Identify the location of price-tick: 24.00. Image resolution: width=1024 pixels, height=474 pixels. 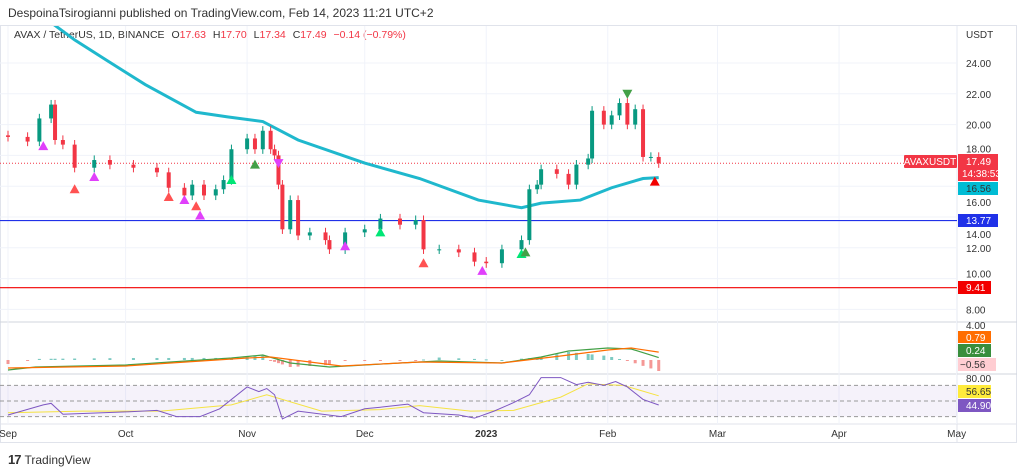
(978, 64).